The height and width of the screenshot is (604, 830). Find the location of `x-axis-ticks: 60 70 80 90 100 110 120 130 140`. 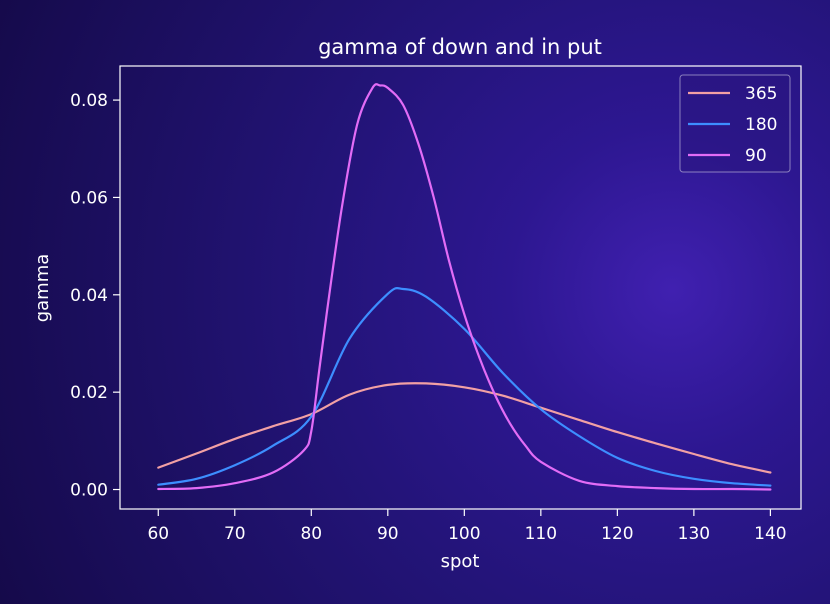

x-axis-ticks: 60 70 80 90 100 110 120 130 140 is located at coordinates (467, 526).